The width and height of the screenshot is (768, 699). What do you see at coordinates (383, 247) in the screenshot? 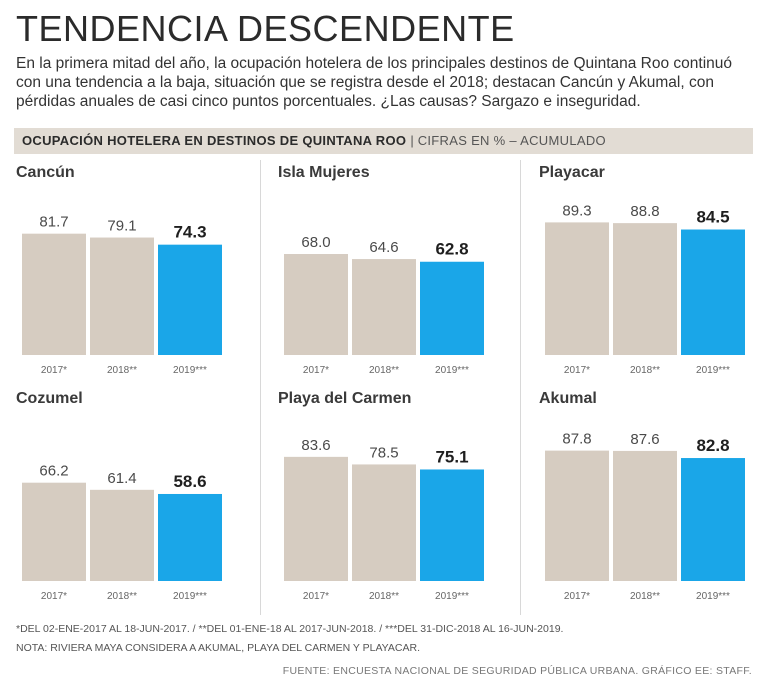
I see `data-label: 64.6` at bounding box center [383, 247].